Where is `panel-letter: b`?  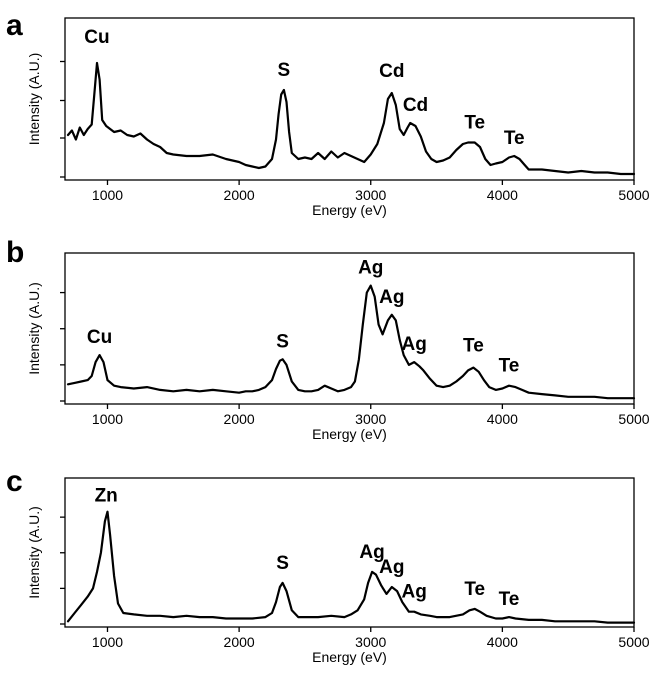
panel-letter: b is located at coordinates (15, 252).